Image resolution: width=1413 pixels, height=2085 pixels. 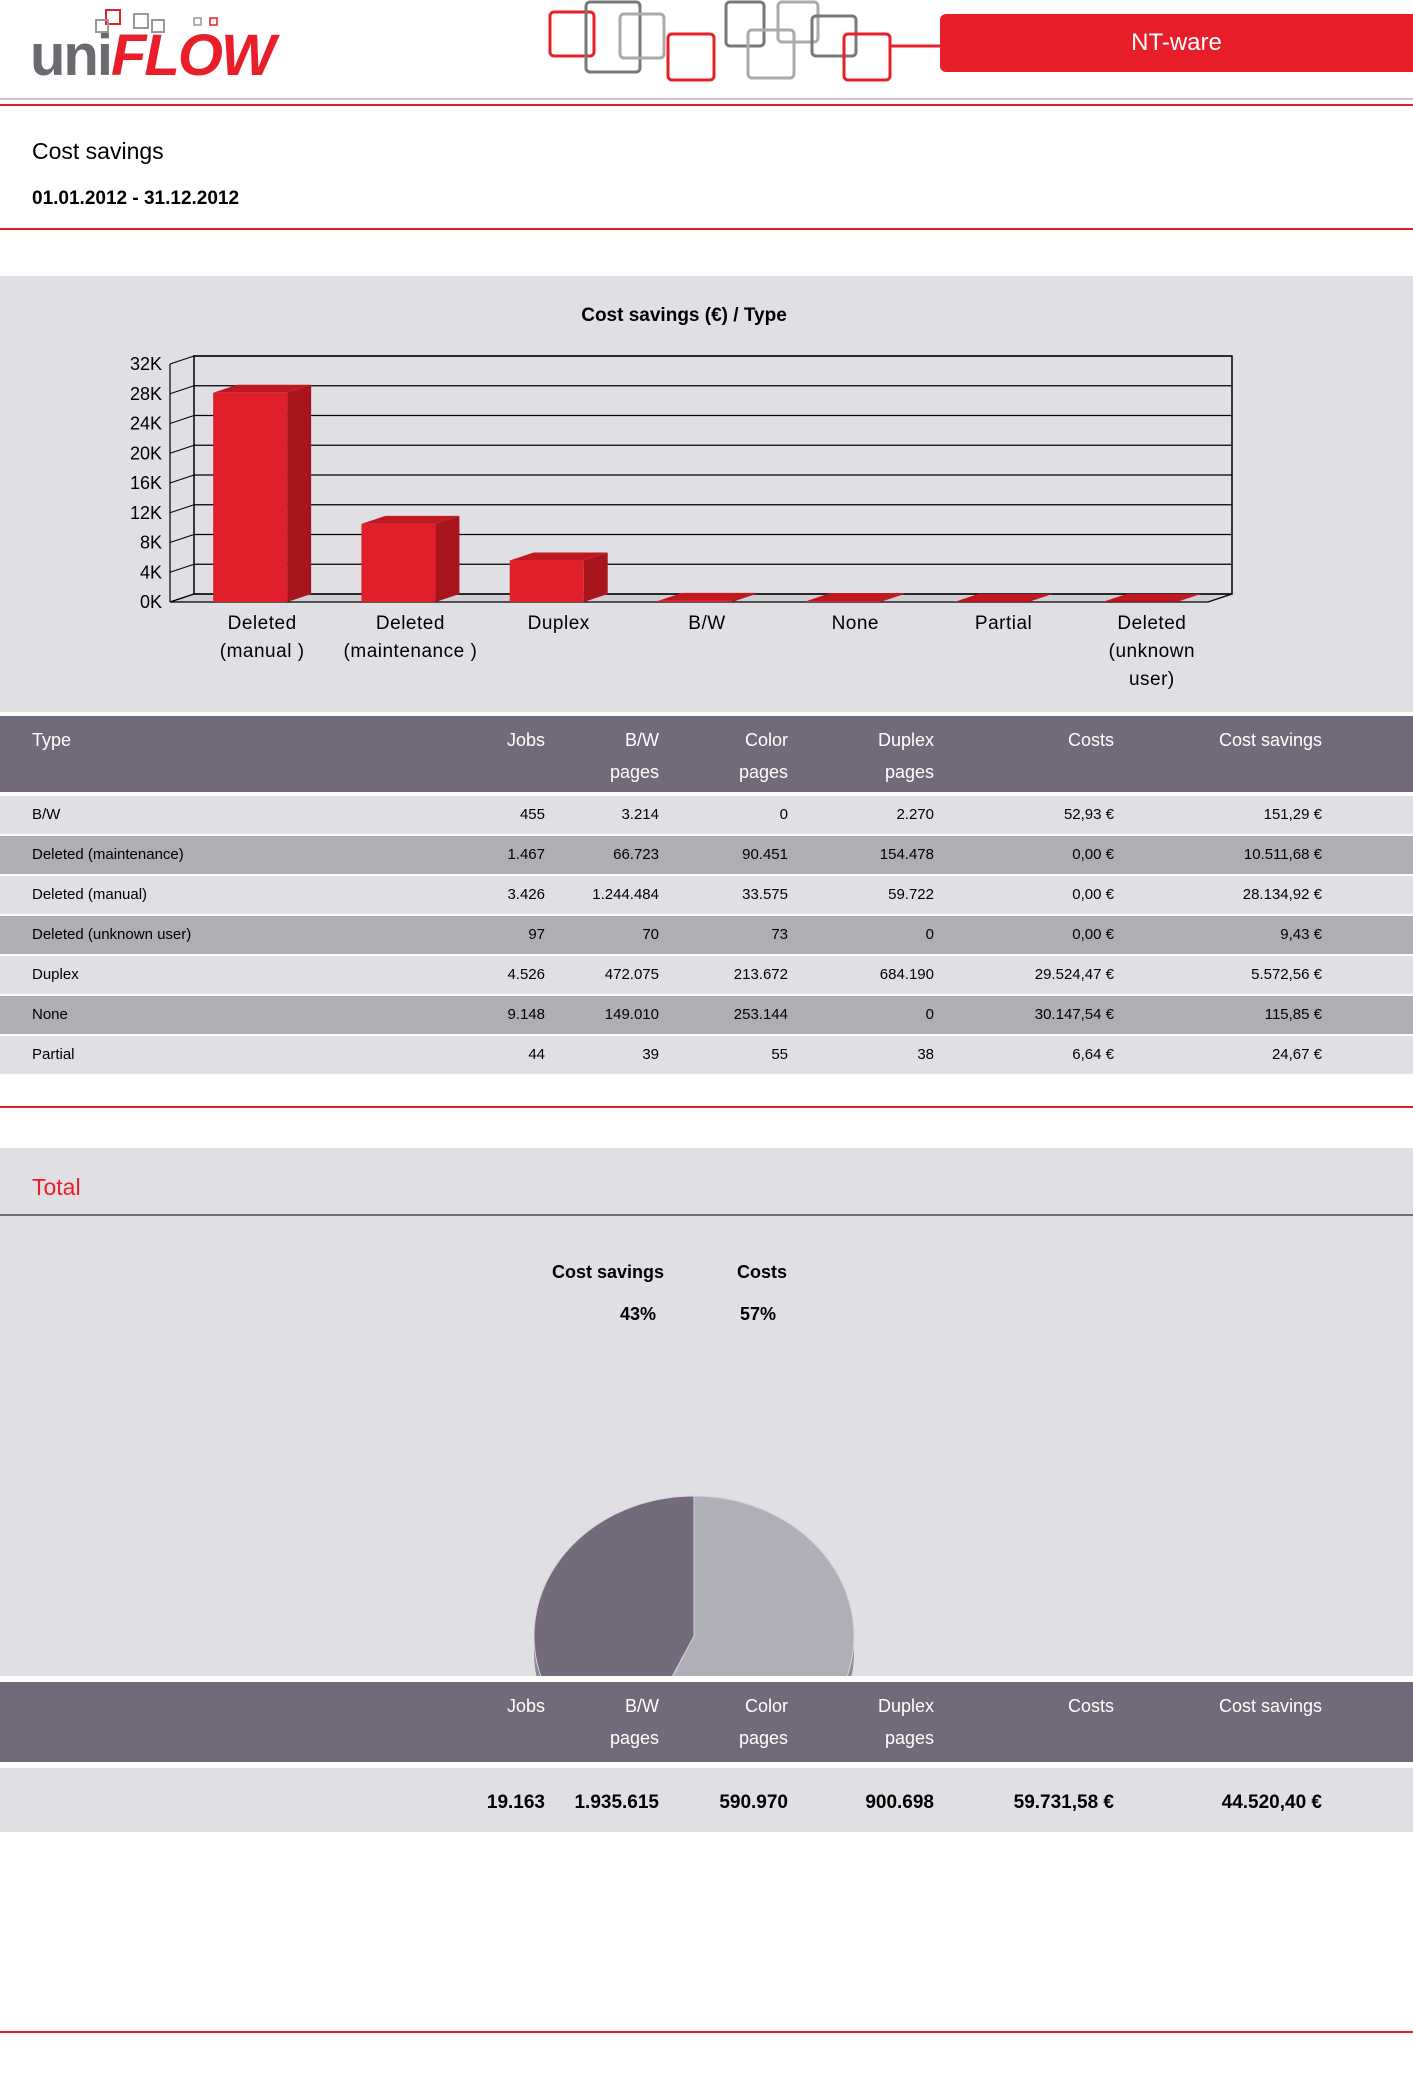 What do you see at coordinates (760, 1014) in the screenshot?
I see `cell-color: 253.144` at bounding box center [760, 1014].